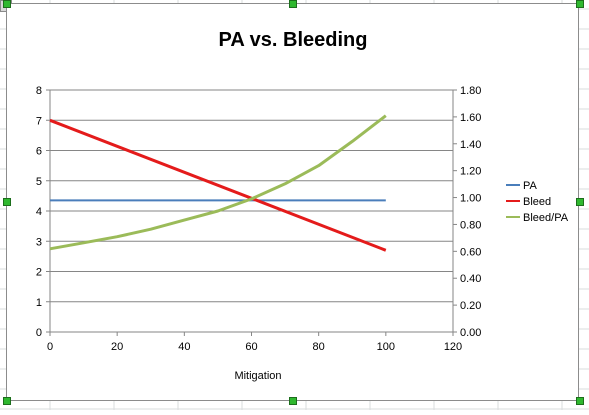 This screenshot has width=589, height=415. I want to click on y2-tick-label: 0.00, so click(470, 333).